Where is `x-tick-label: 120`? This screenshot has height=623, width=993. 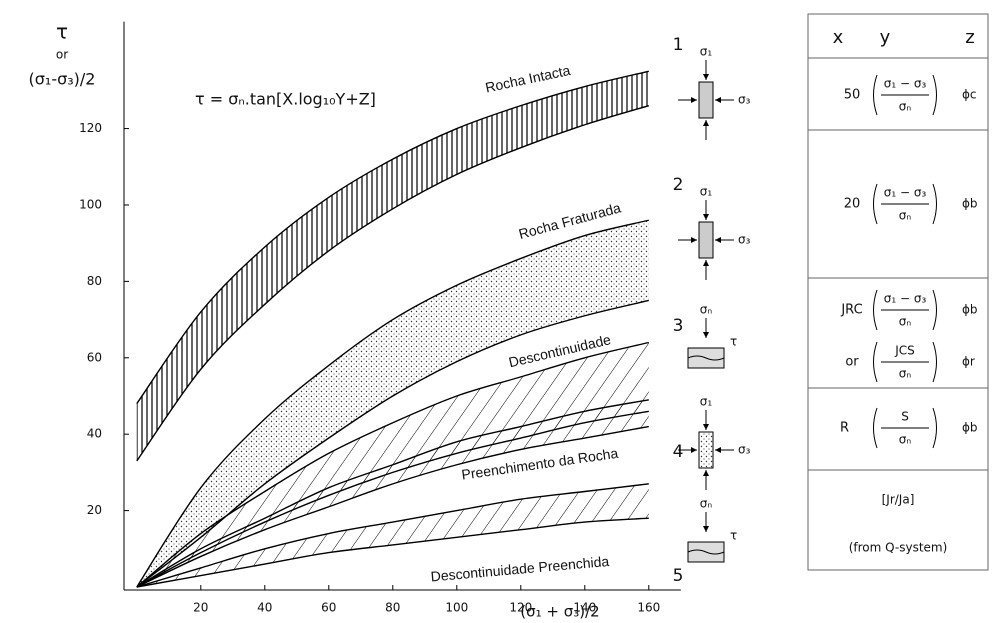
x-tick-label: 120 is located at coordinates (520, 608).